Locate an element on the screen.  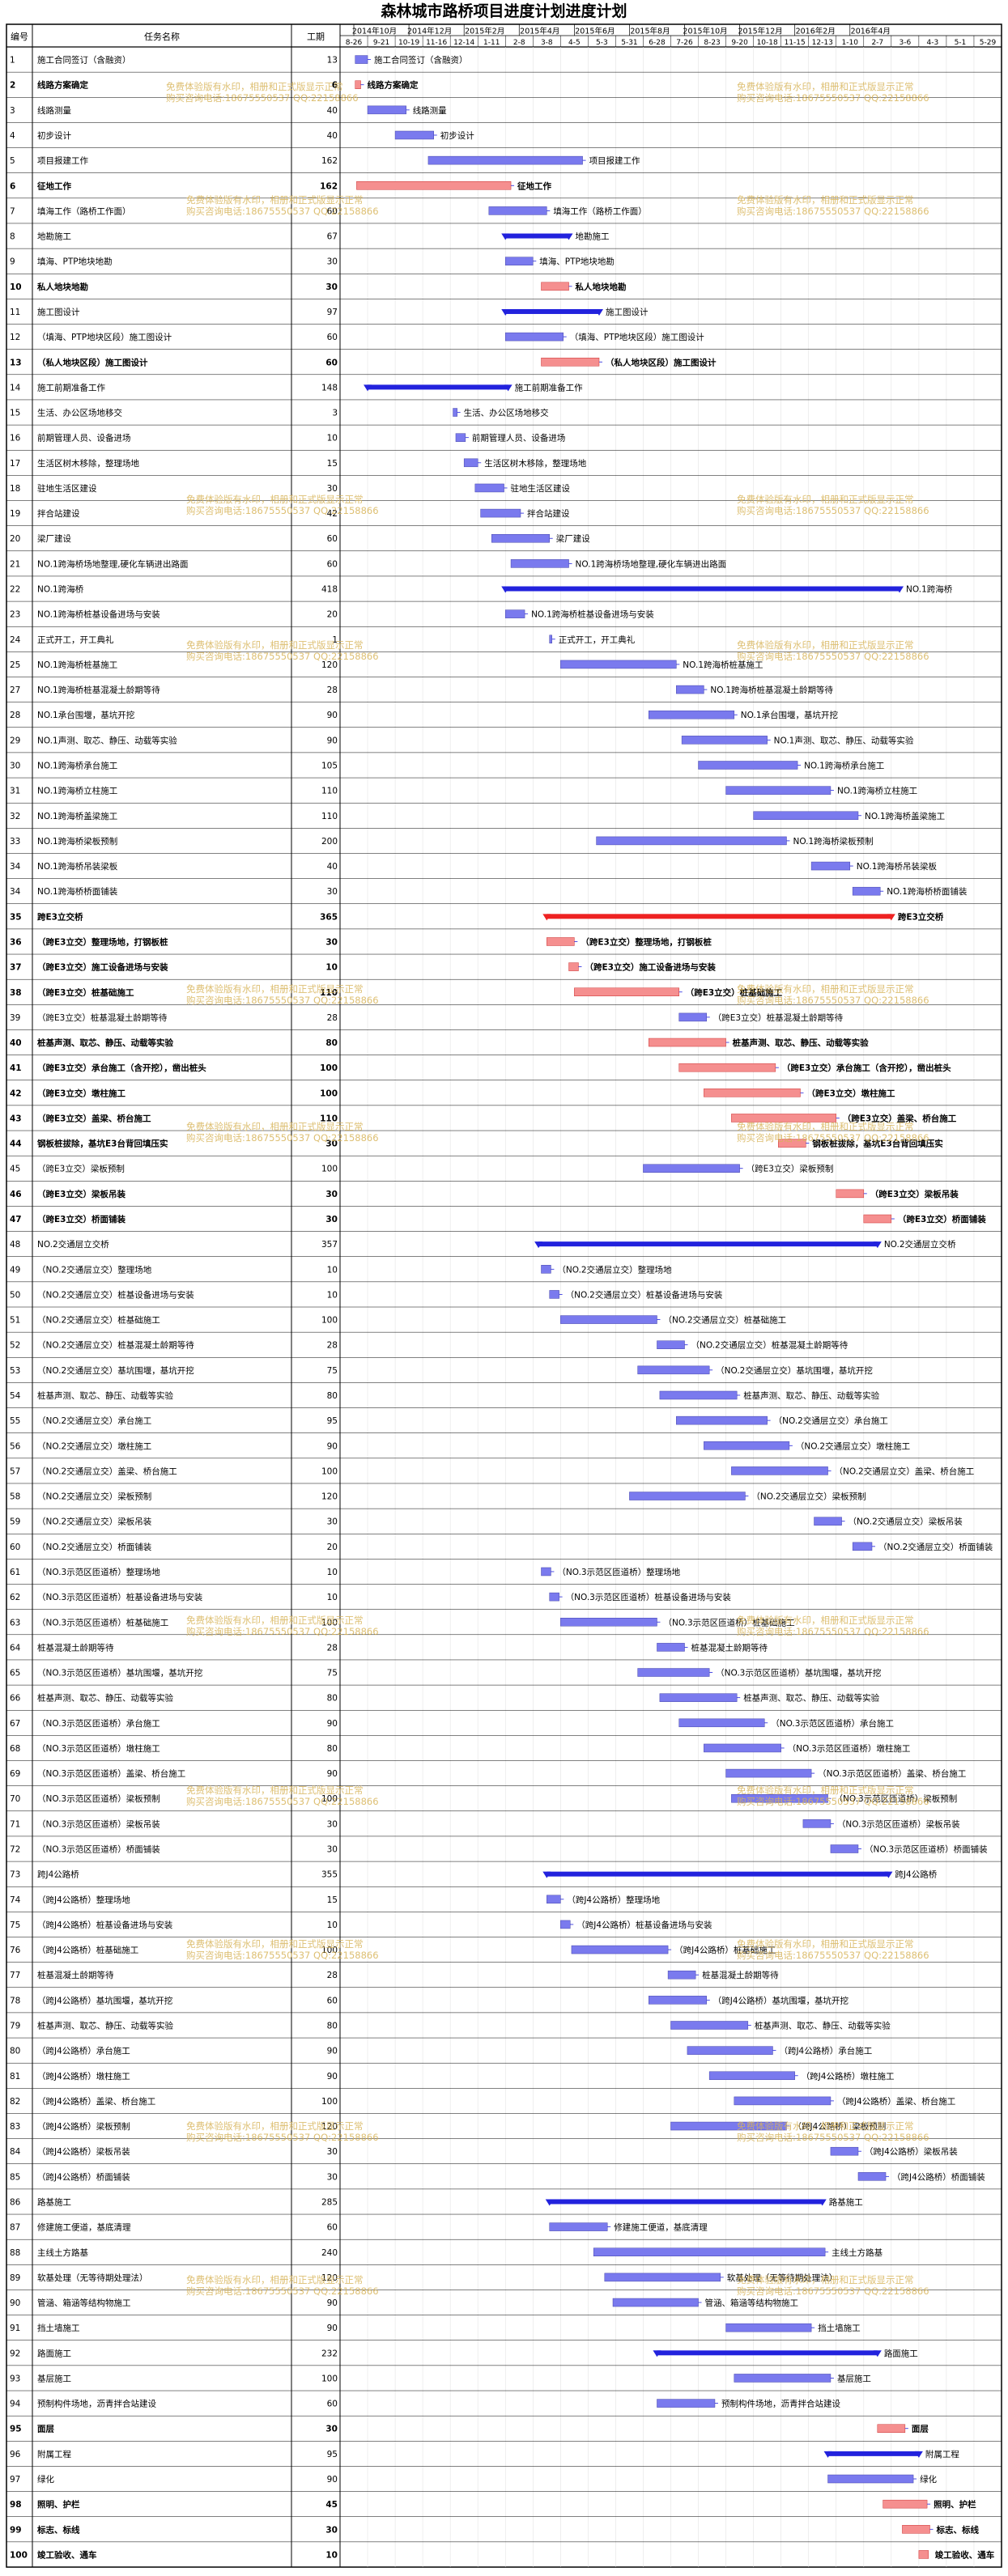
task-name: （跨J4公路桥）梁板预制 is located at coordinates (83, 2126).